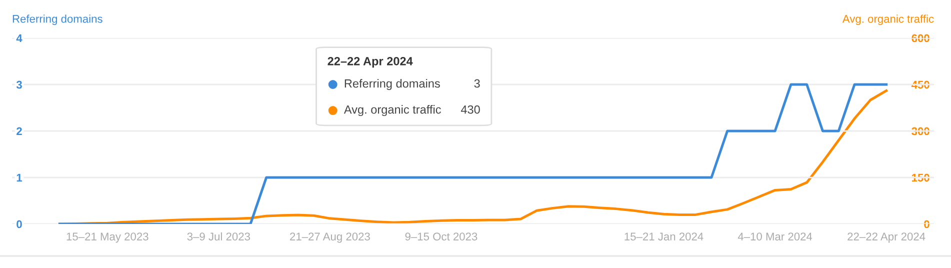 Image resolution: width=951 pixels, height=268 pixels. Describe the element at coordinates (19, 84) in the screenshot. I see `y-tick-label: 3` at that location.